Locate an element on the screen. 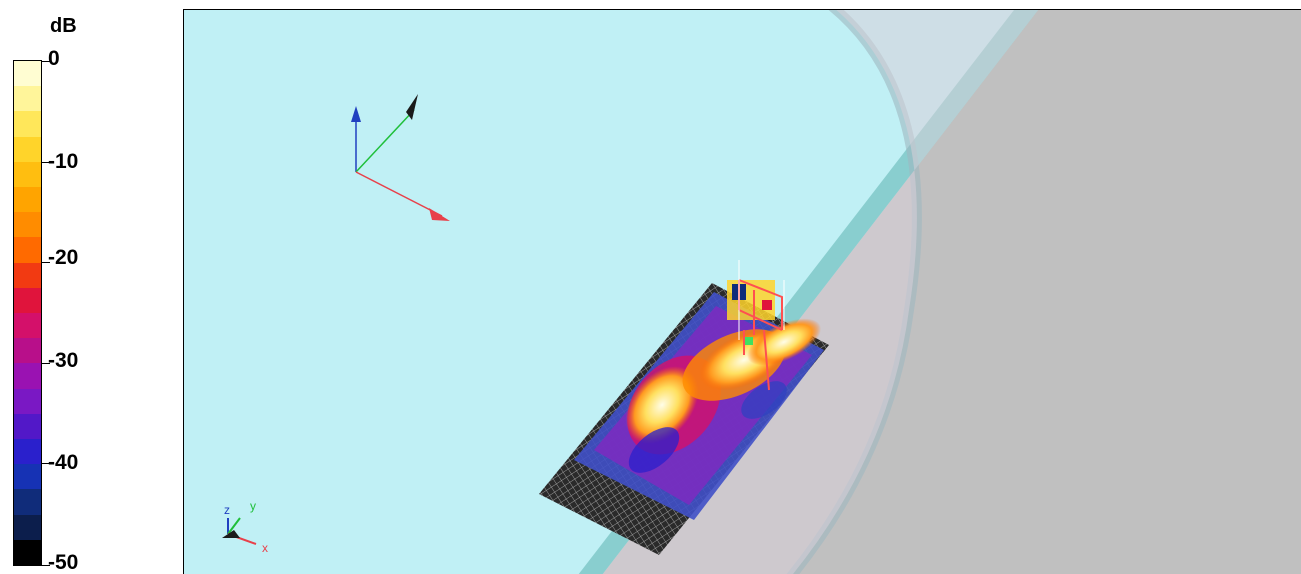 Image resolution: width=1301 pixels, height=574 pixels. colorbar-label-2: -20 is located at coordinates (63, 257).